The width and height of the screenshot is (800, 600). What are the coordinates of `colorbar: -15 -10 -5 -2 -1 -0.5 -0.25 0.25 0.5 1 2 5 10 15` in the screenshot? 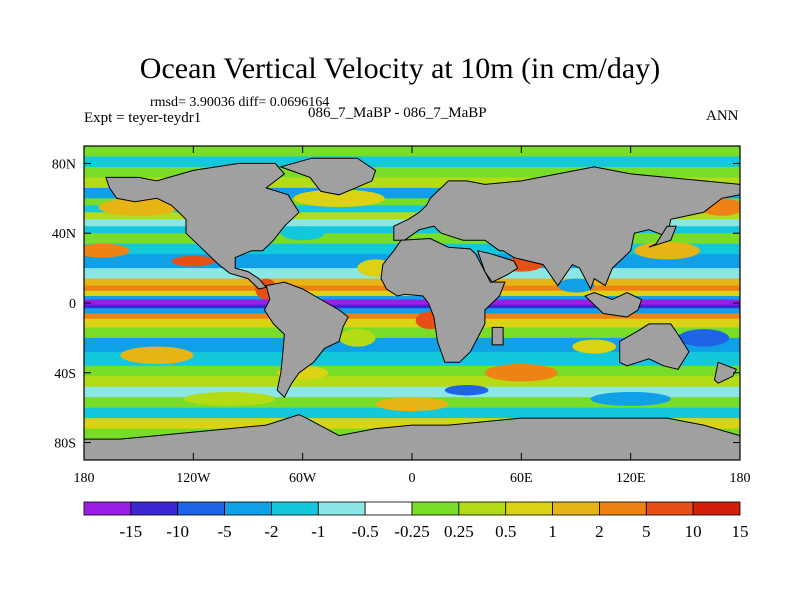 It's located at (416, 521).